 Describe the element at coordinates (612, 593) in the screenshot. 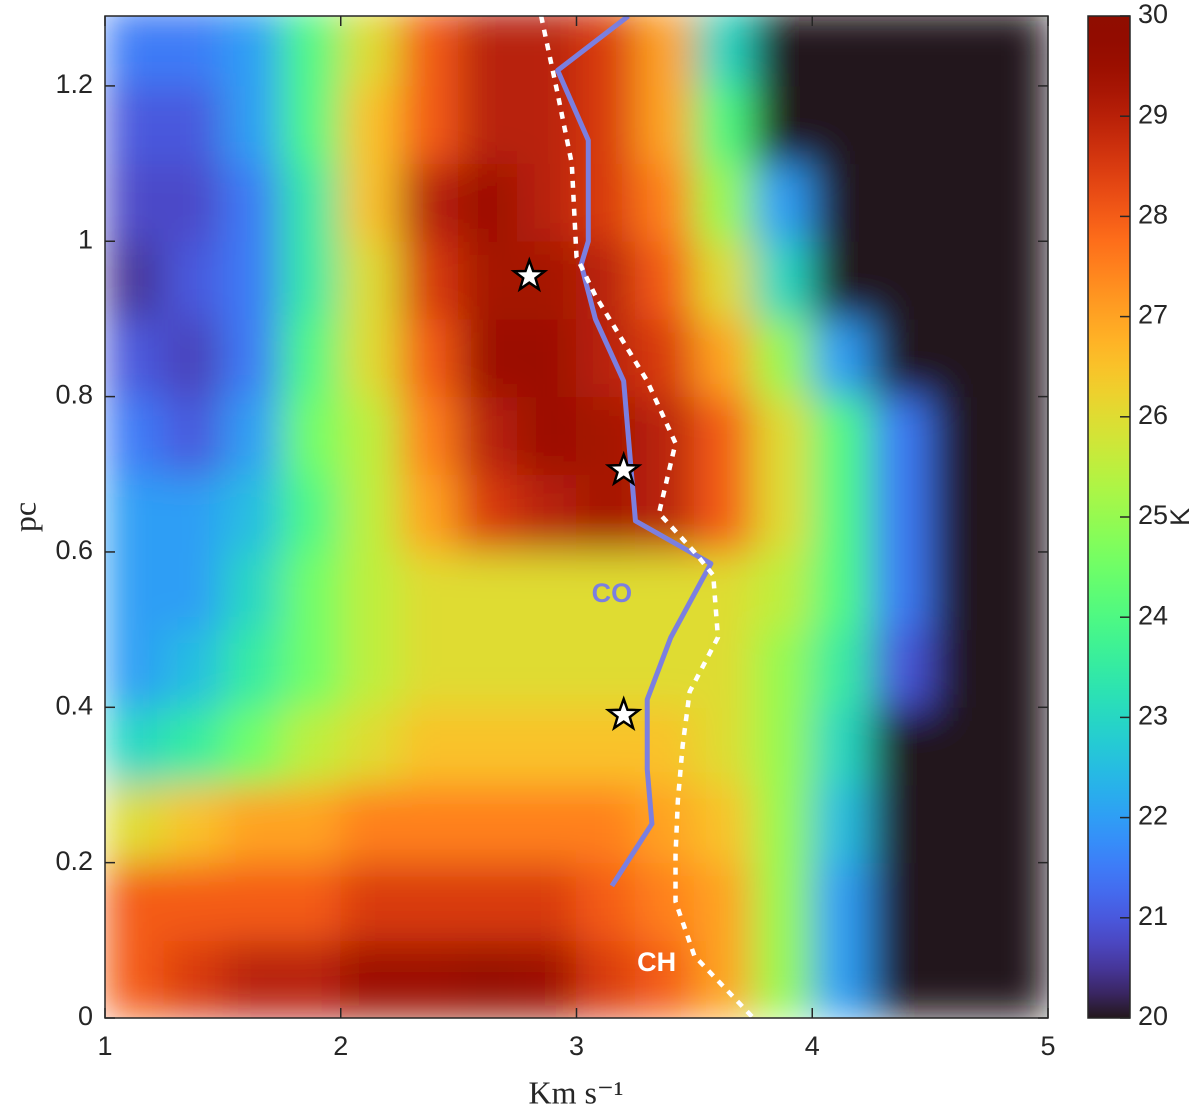

I see `annotation: CO` at that location.